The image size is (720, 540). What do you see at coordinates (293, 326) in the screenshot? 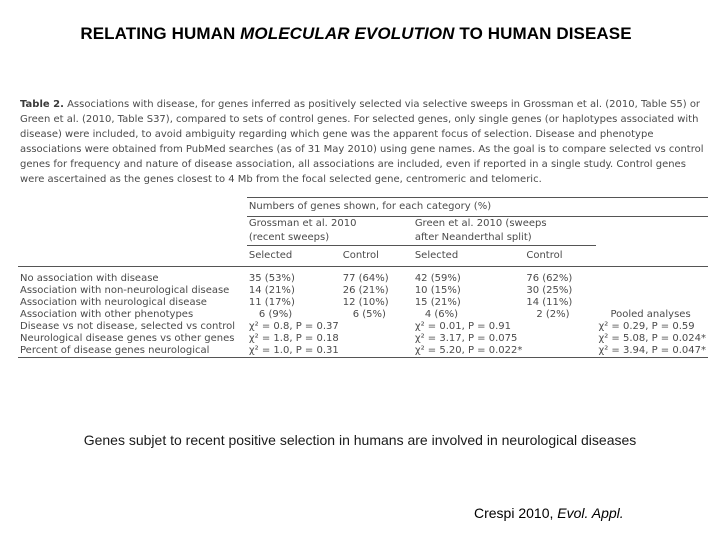
I see `cell: χ² = 0.8, P = 0.37` at bounding box center [293, 326].